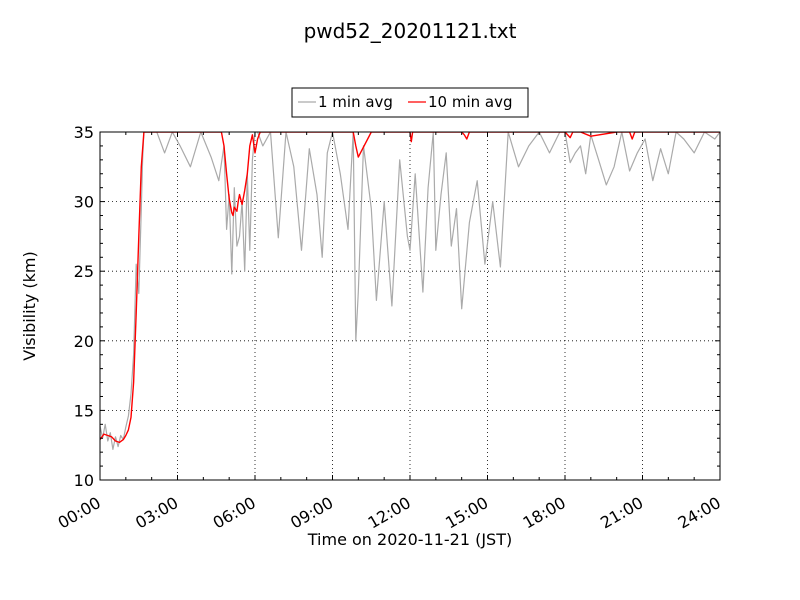 The image size is (800, 600). What do you see at coordinates (470, 102) in the screenshot?
I see `legend-label-10min: 10 min avg` at bounding box center [470, 102].